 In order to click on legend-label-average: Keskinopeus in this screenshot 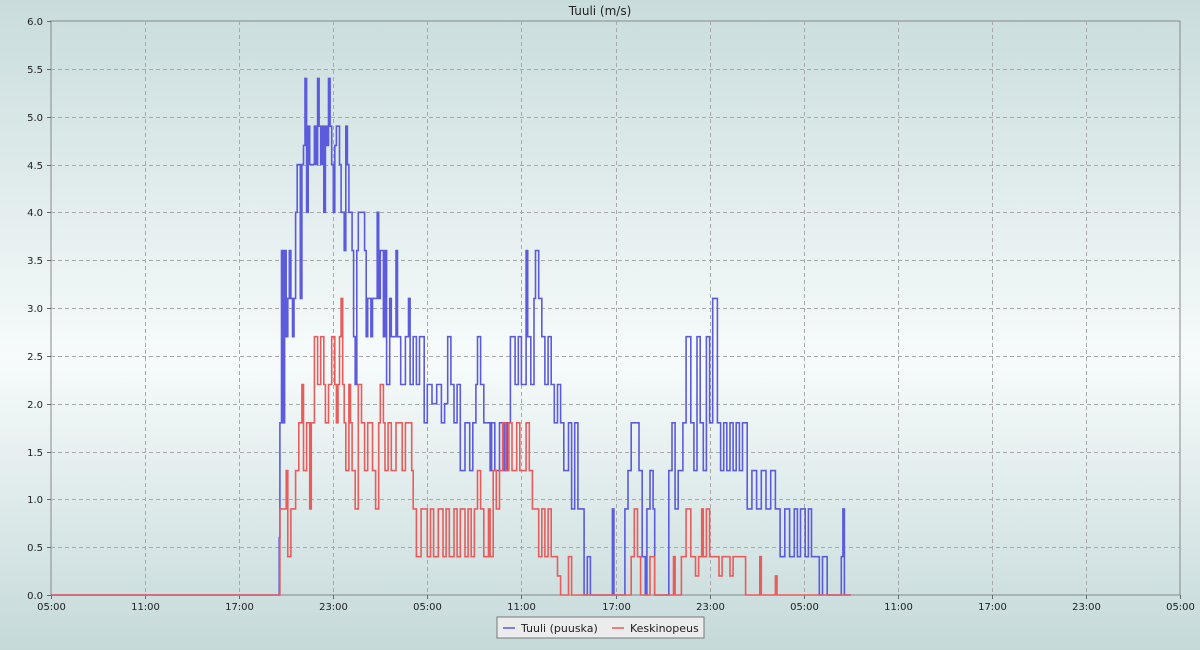, I will do `click(664, 628)`.